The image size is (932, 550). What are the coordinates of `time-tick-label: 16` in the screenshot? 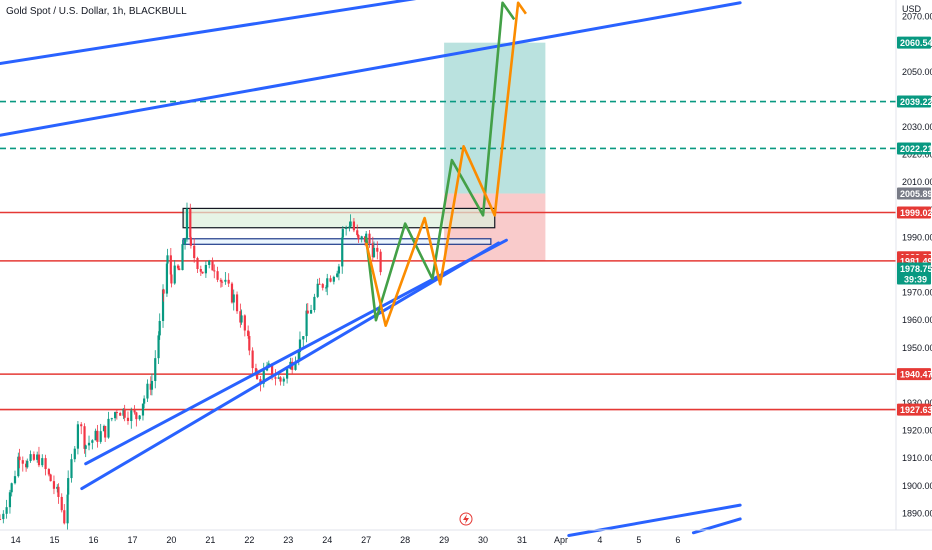 It's located at (93, 540).